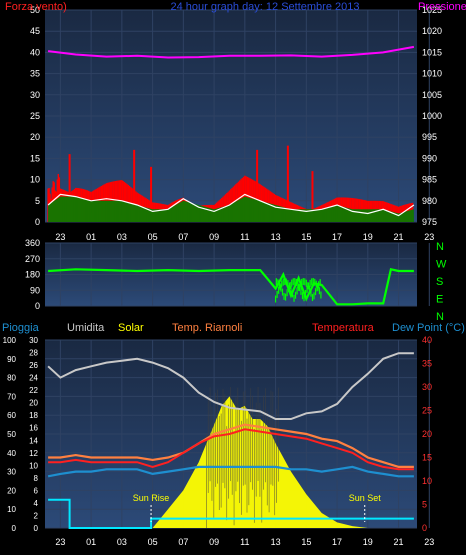 The height and width of the screenshot is (555, 466). Describe the element at coordinates (230, 471) in the screenshot. I see `dew-point-c-line` at that location.